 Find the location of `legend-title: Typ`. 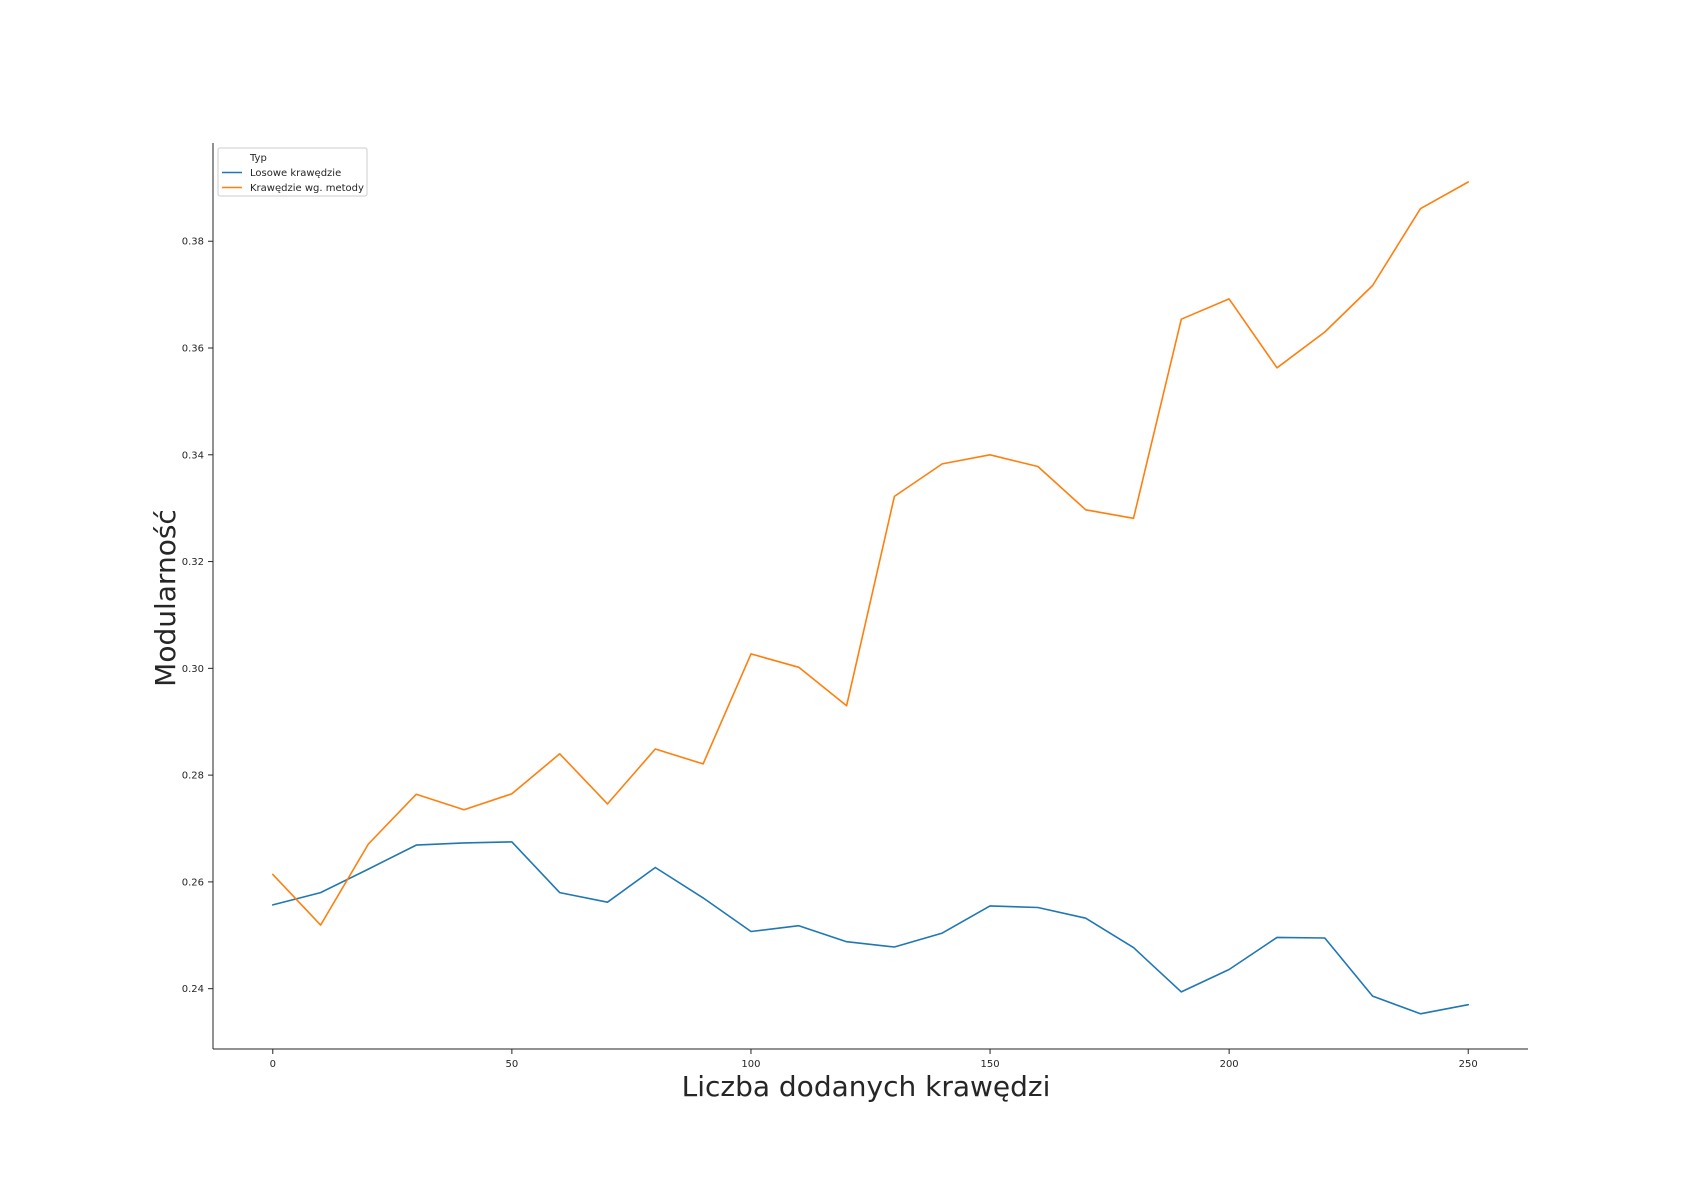

legend-title: Typ is located at coordinates (258, 158).